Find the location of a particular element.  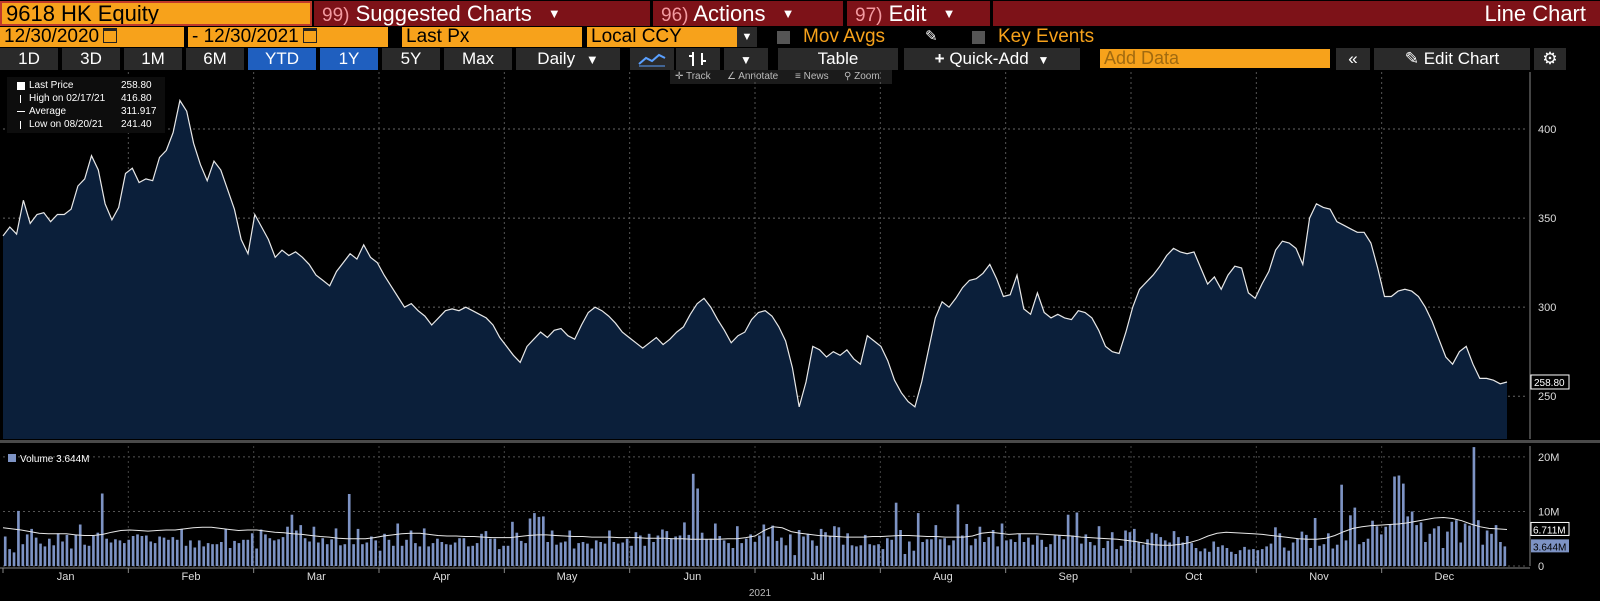

gear-icon: ⚙ is located at coordinates (1550, 59).